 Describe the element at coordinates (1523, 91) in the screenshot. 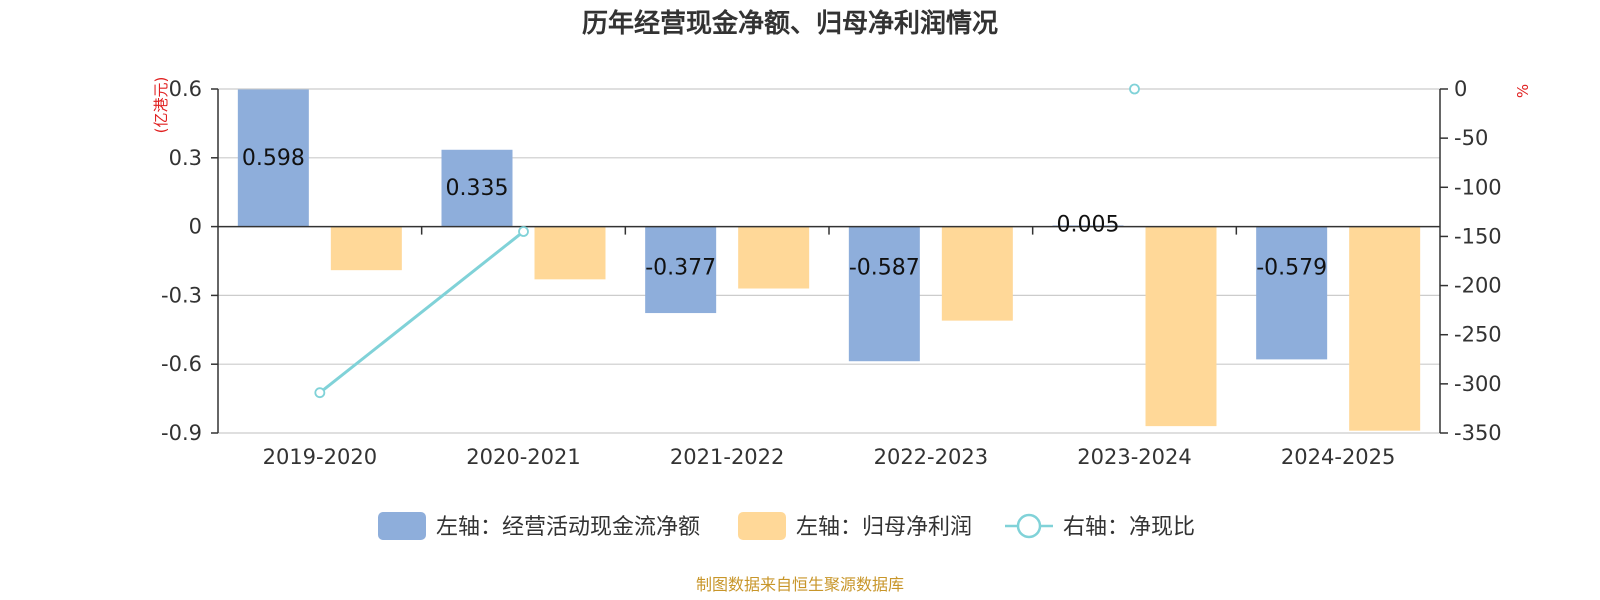

I see `right-axis-unit: %` at that location.